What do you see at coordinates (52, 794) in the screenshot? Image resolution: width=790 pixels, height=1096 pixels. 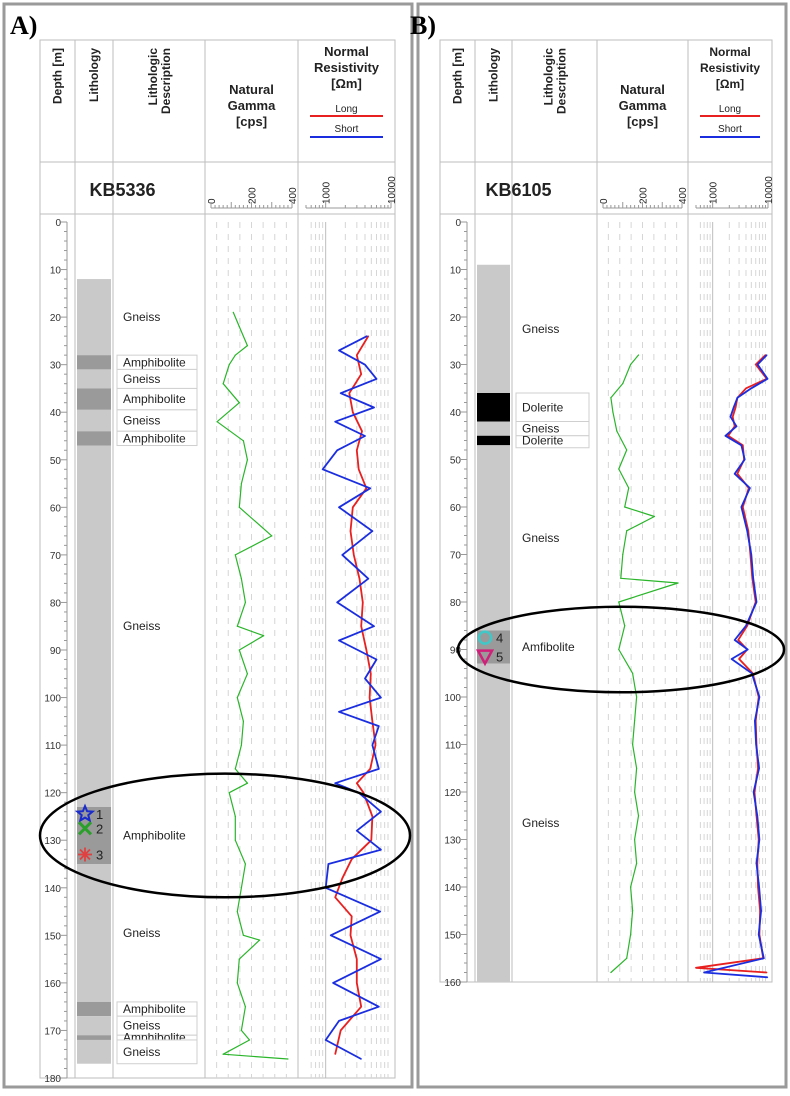 I see `depth-tick-label: 120` at bounding box center [52, 794].